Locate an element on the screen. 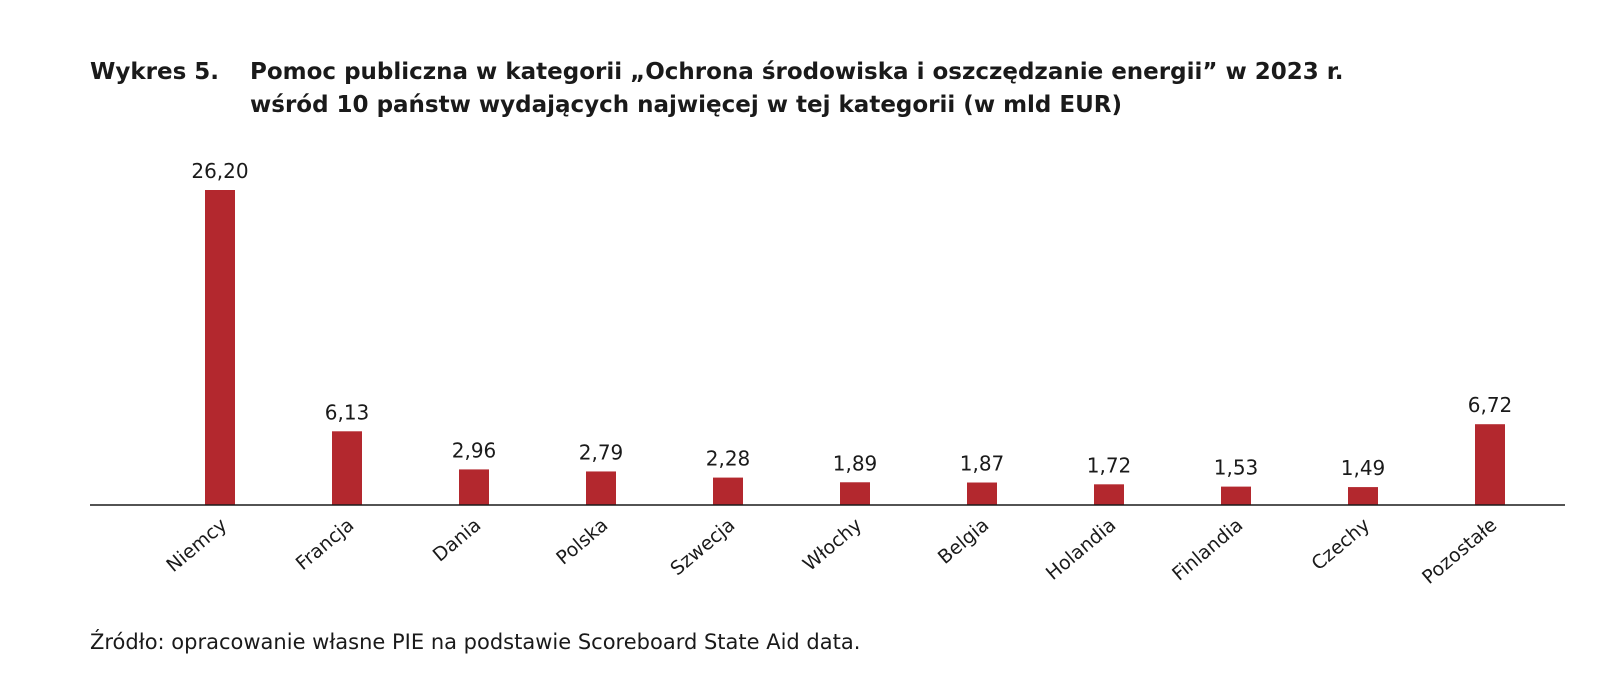 This screenshot has width=1597, height=682. category-label-finlandia: Finlandia is located at coordinates (1207, 549).